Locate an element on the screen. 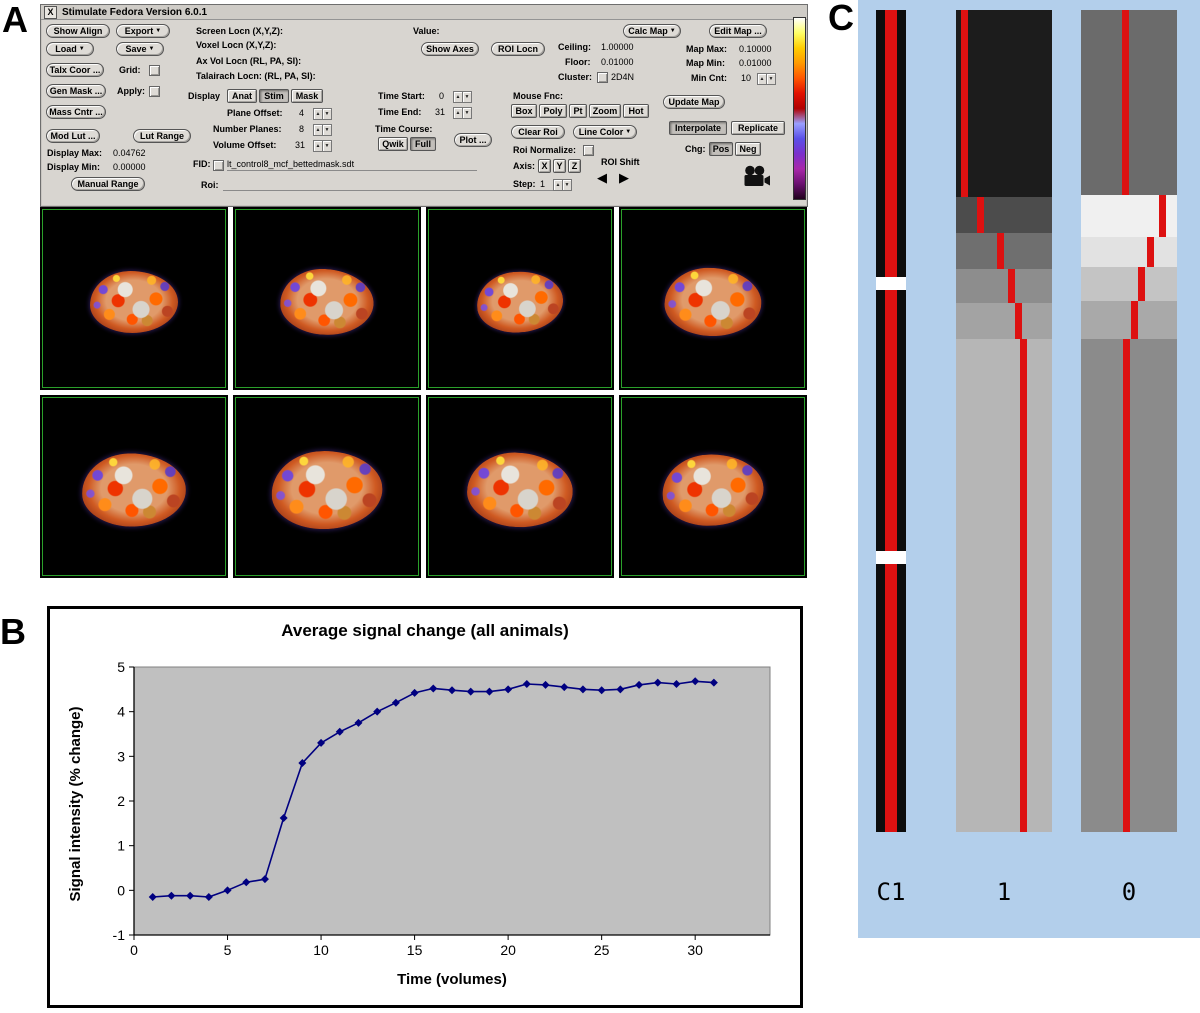 The image size is (1200, 1013). mouse-zoom-button: Zoom is located at coordinates (605, 111).